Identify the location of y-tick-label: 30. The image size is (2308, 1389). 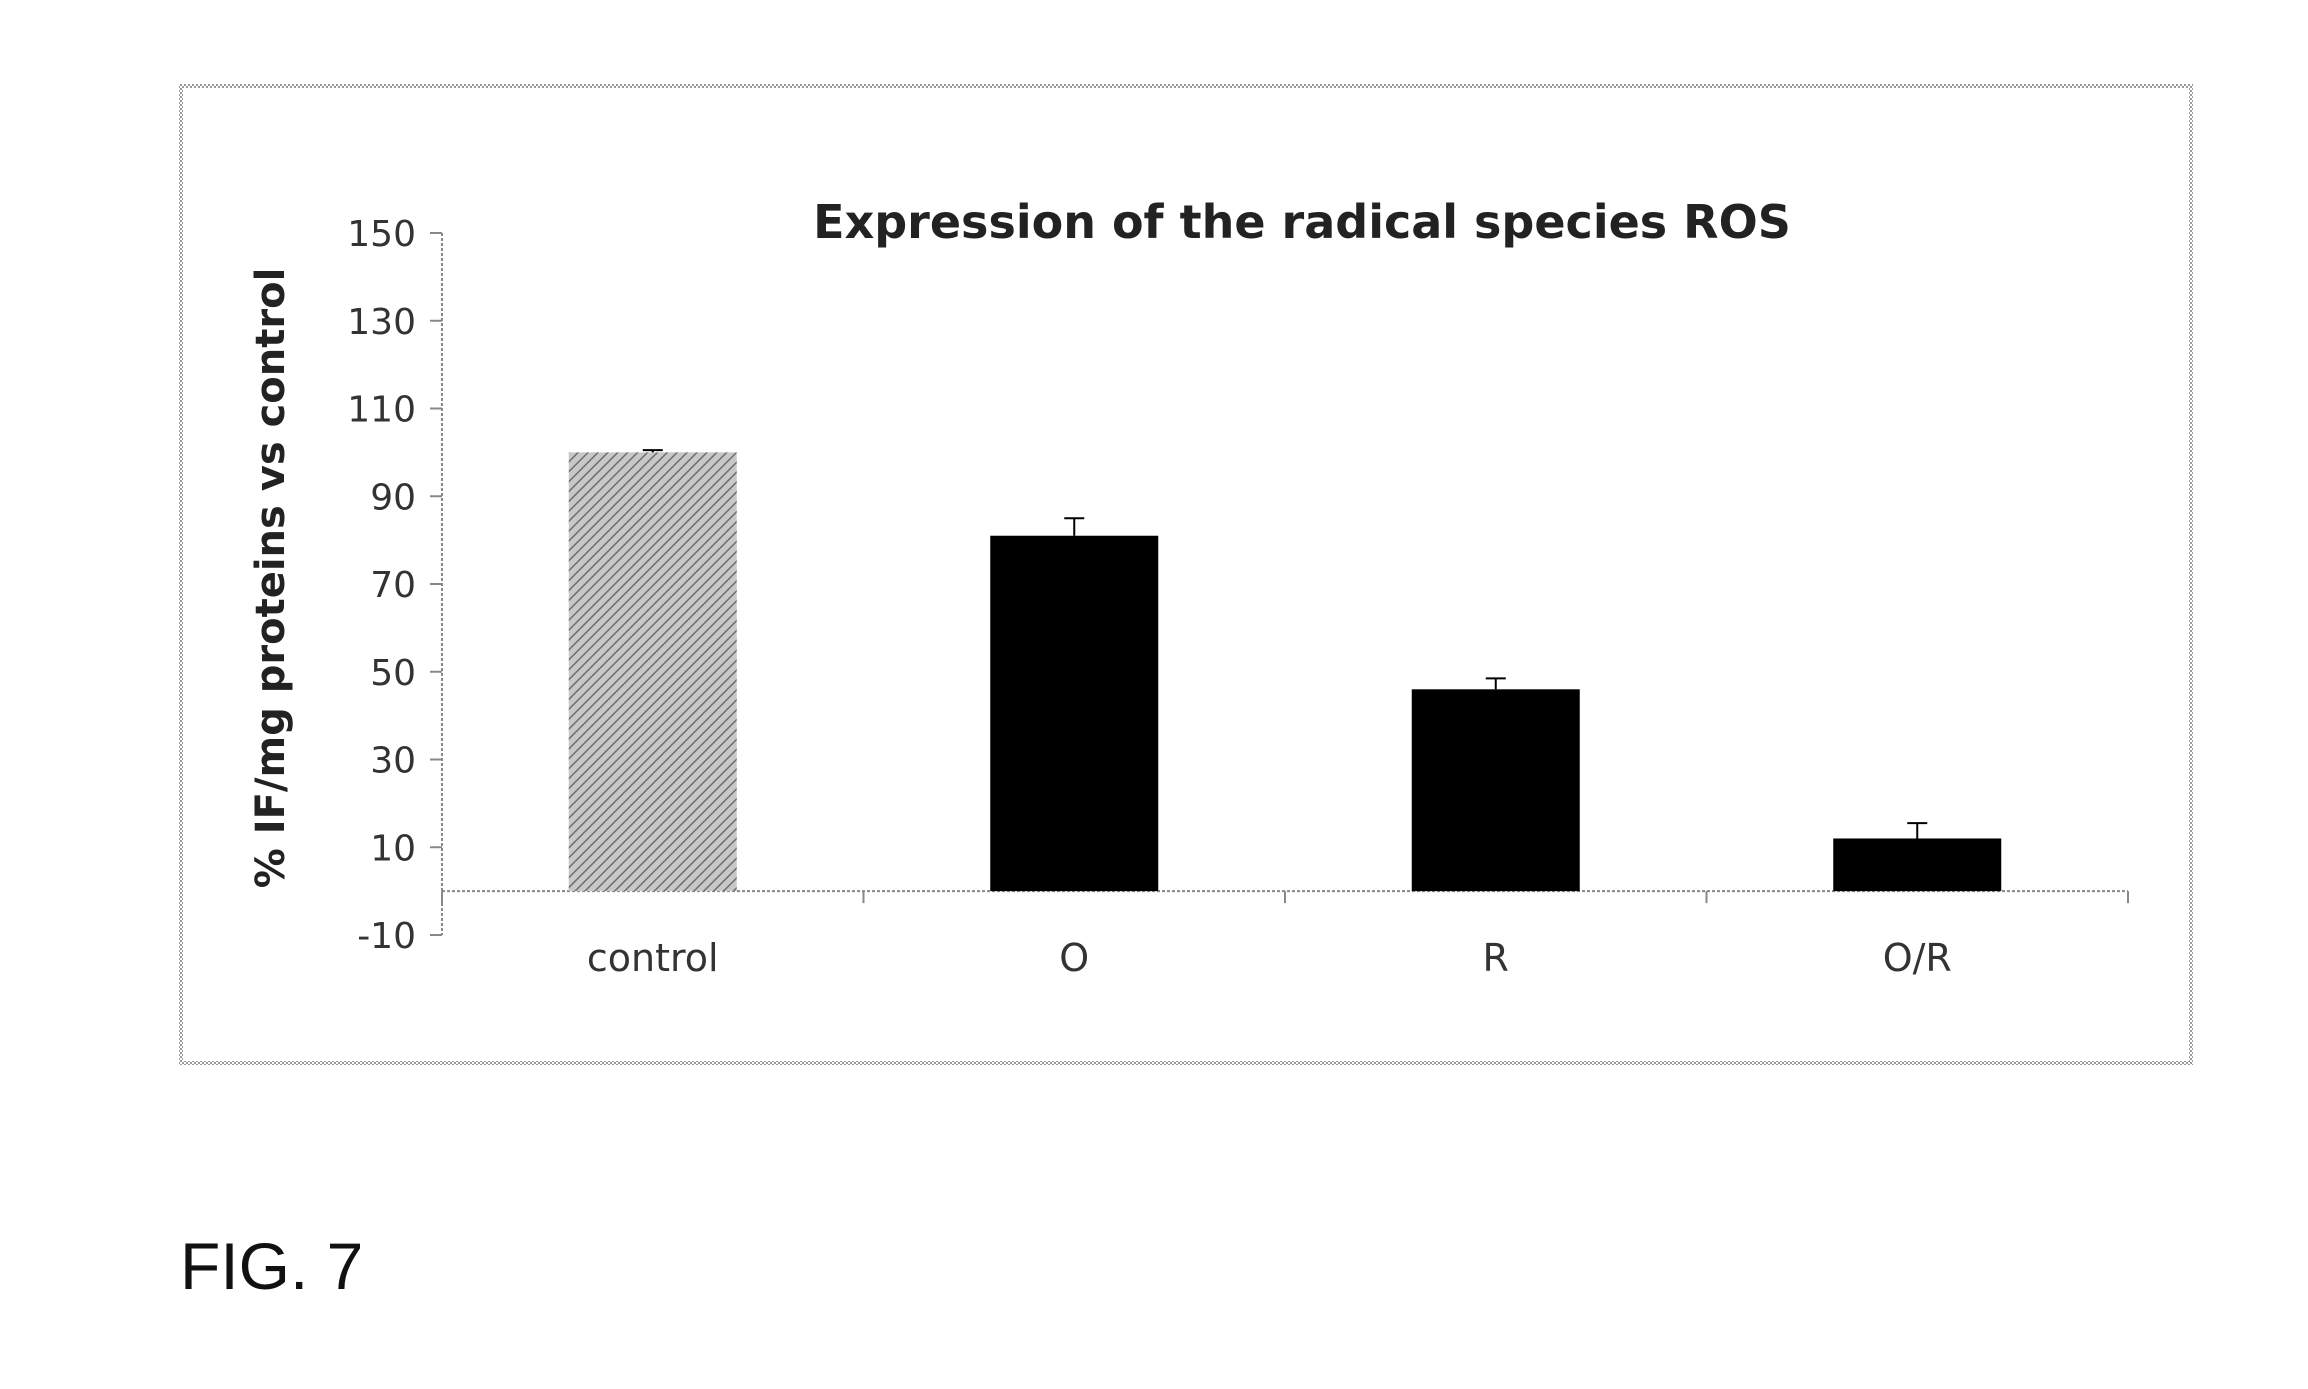
(393, 761).